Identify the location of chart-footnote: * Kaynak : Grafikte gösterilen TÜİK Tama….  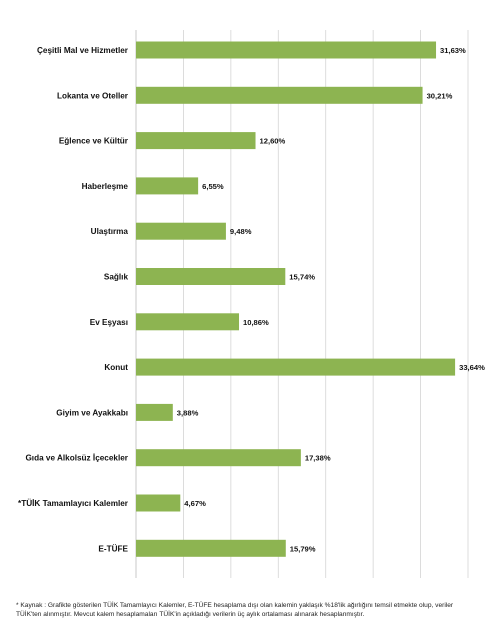
(235, 610).